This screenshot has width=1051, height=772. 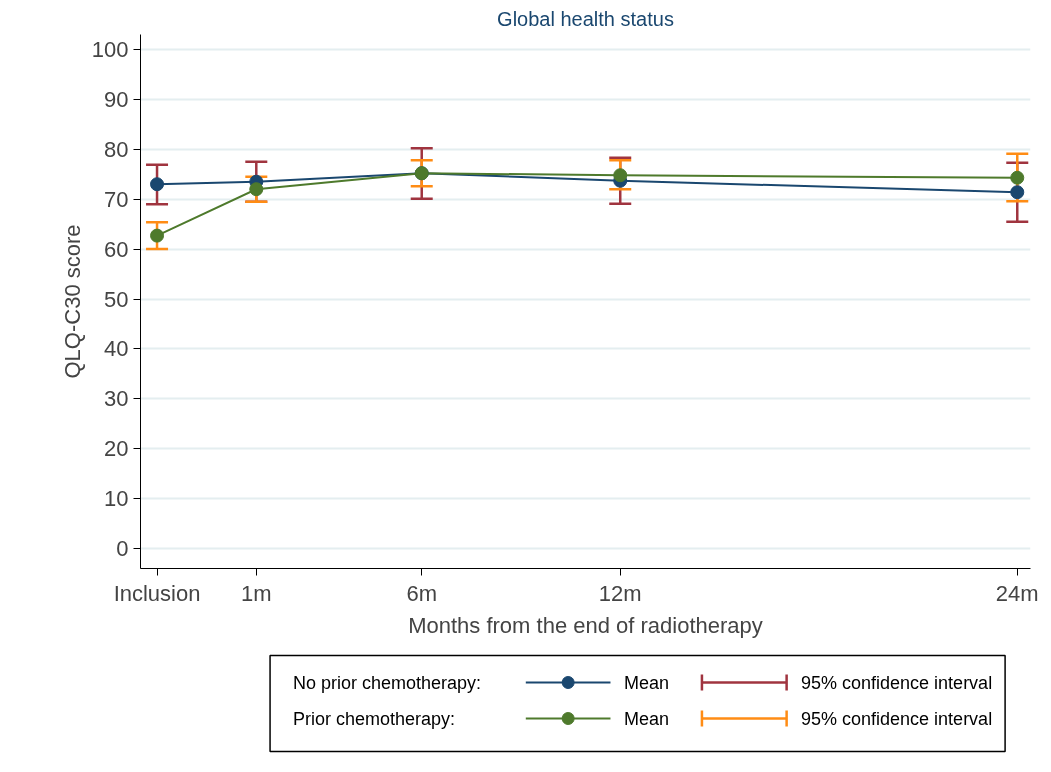 What do you see at coordinates (116, 499) in the screenshot?
I see `y-tick-label: 10` at bounding box center [116, 499].